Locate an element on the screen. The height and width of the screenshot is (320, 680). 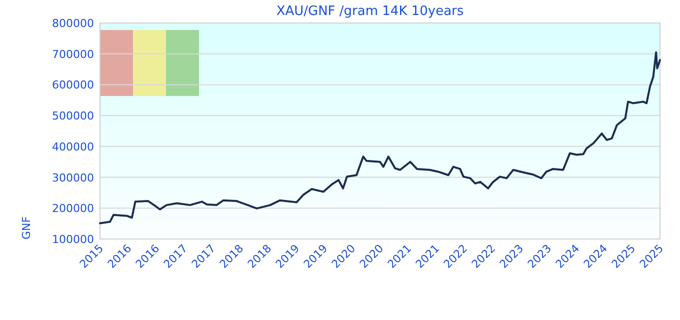
y-tick-label: 400000 is located at coordinates (73, 147).